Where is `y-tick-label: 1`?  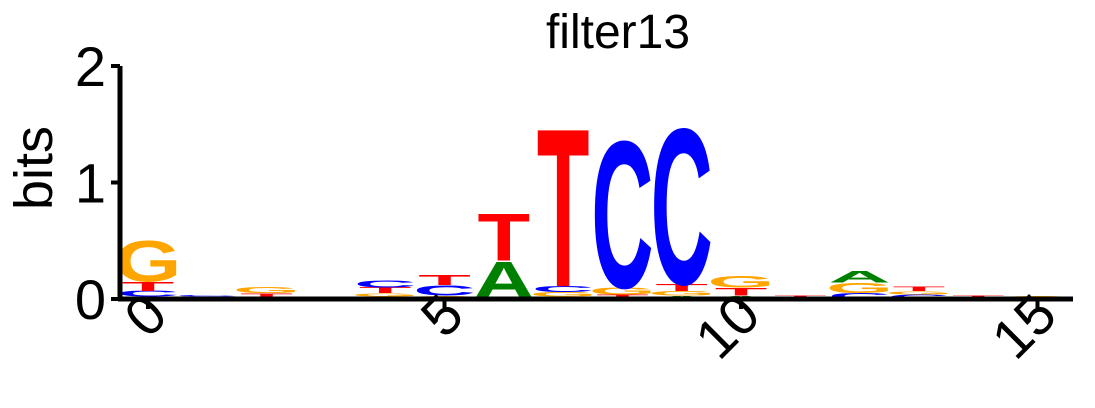
y-tick-label: 1 is located at coordinates (90, 183).